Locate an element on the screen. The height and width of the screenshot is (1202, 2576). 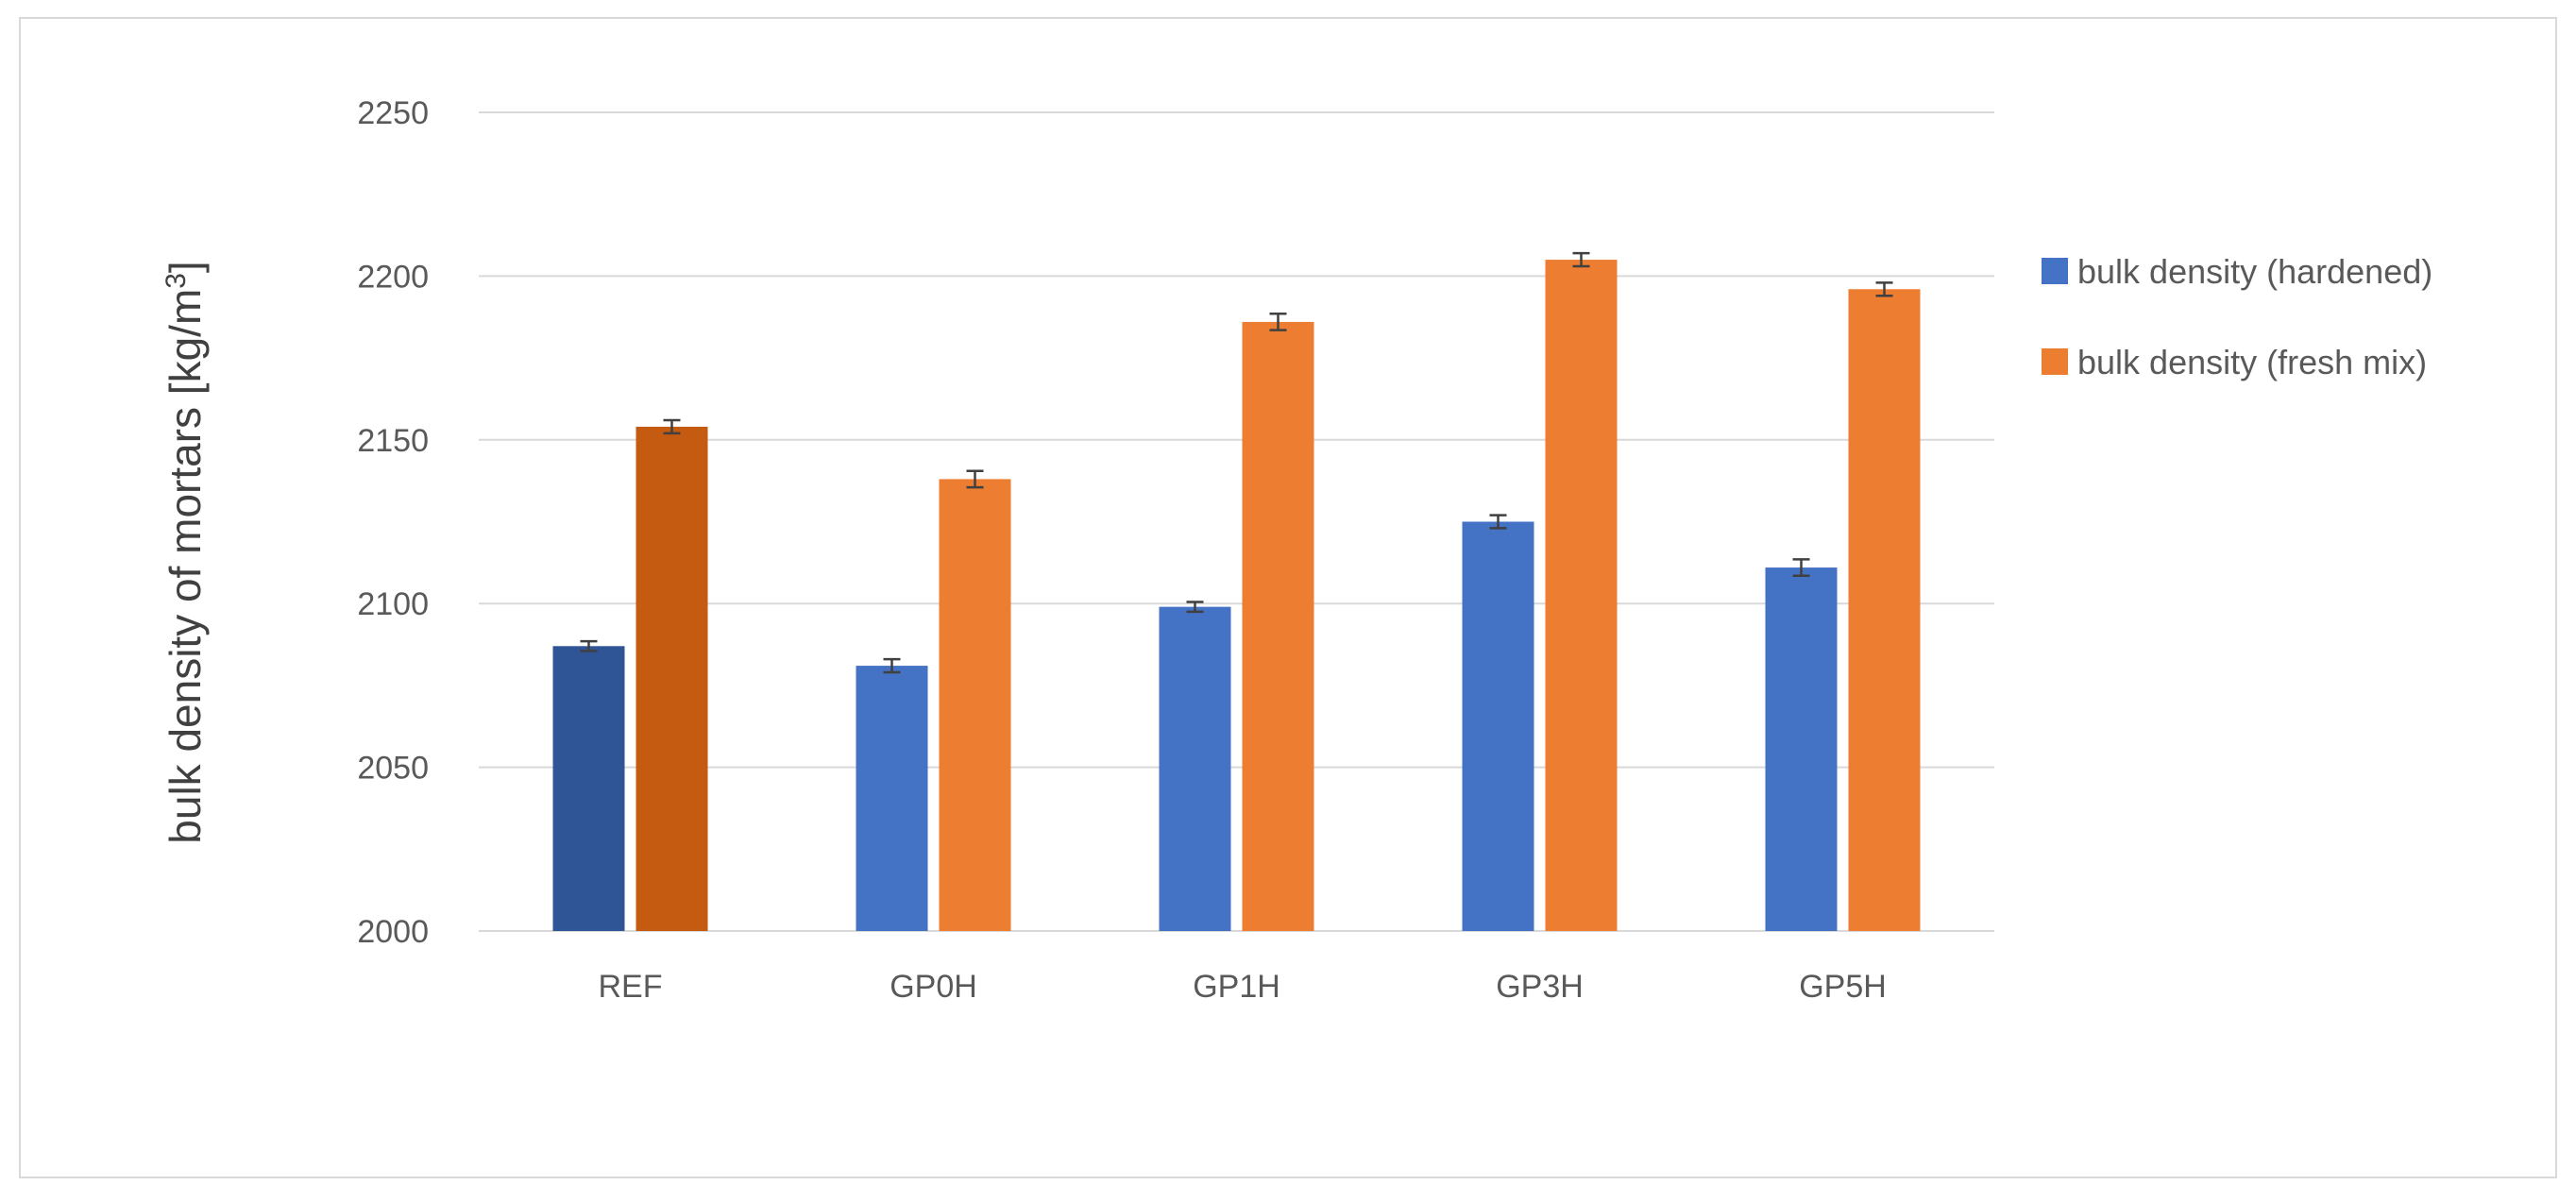
y-tick-label: 2100 is located at coordinates (393, 604).